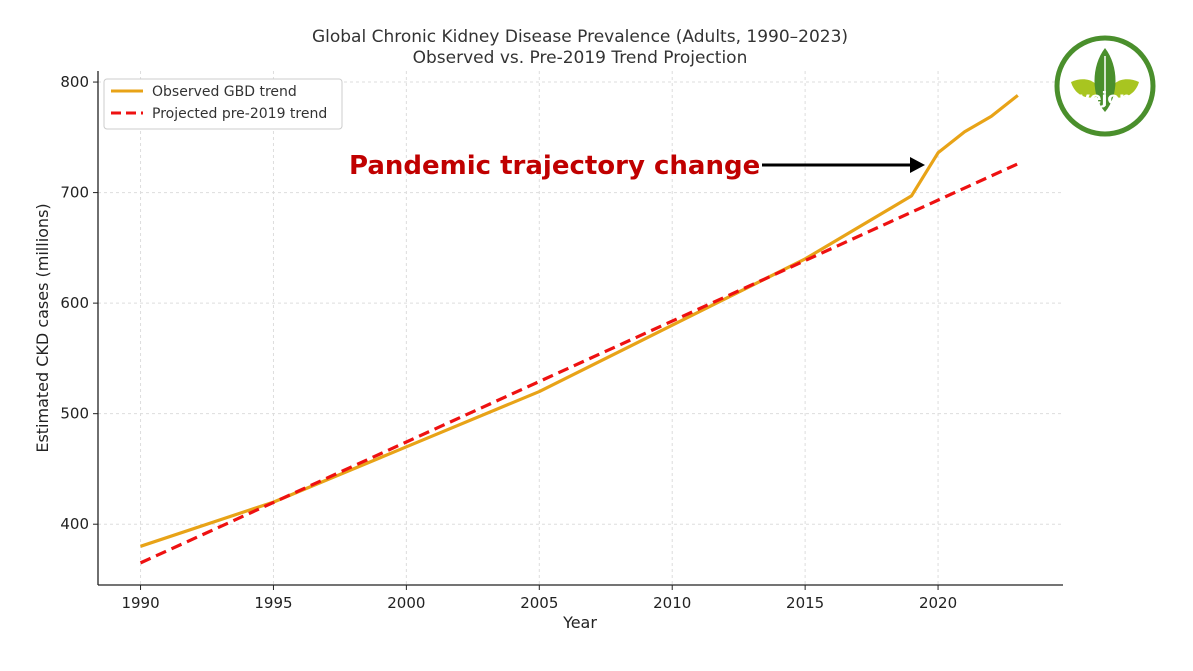 This screenshot has width=1193, height=671. Describe the element at coordinates (938, 603) in the screenshot. I see `x-tick-label: 2020` at that location.